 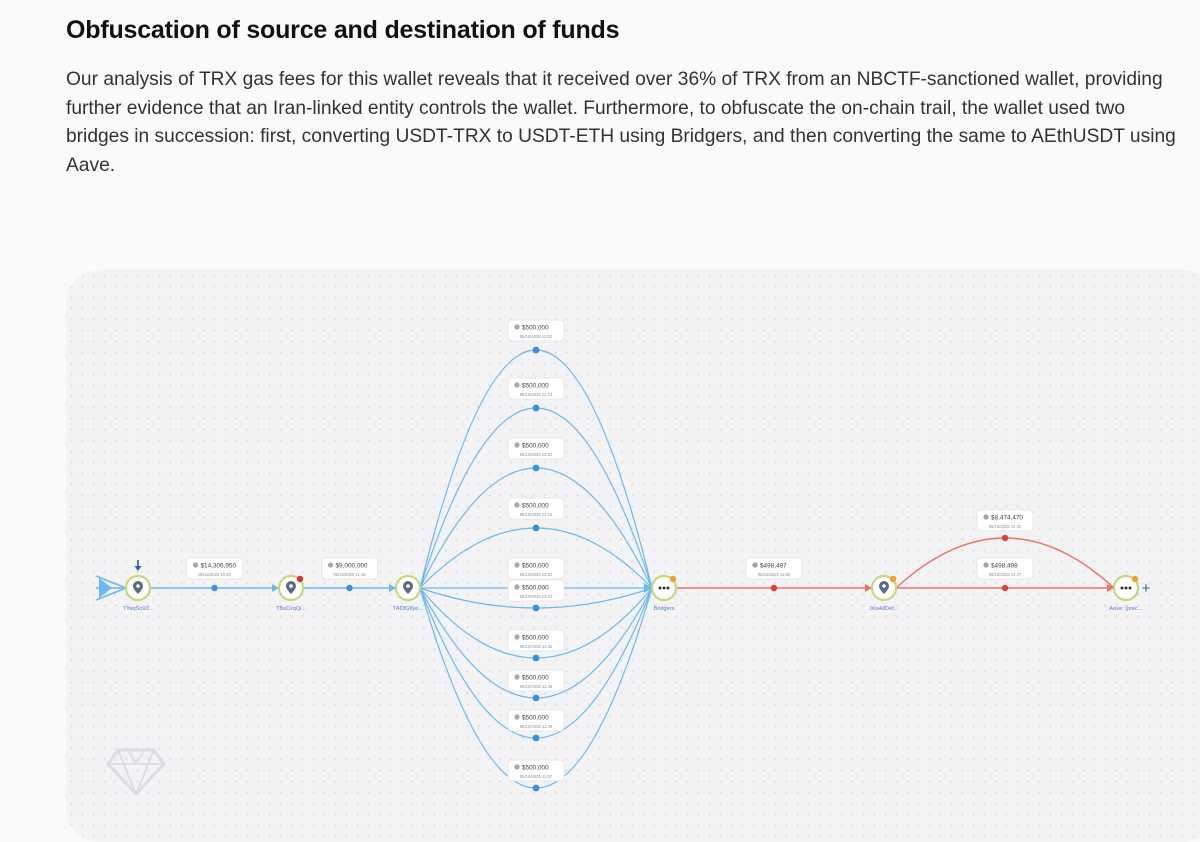 I want to click on edge-label: $498,497 06/10/2025 11:50, so click(x=774, y=568).